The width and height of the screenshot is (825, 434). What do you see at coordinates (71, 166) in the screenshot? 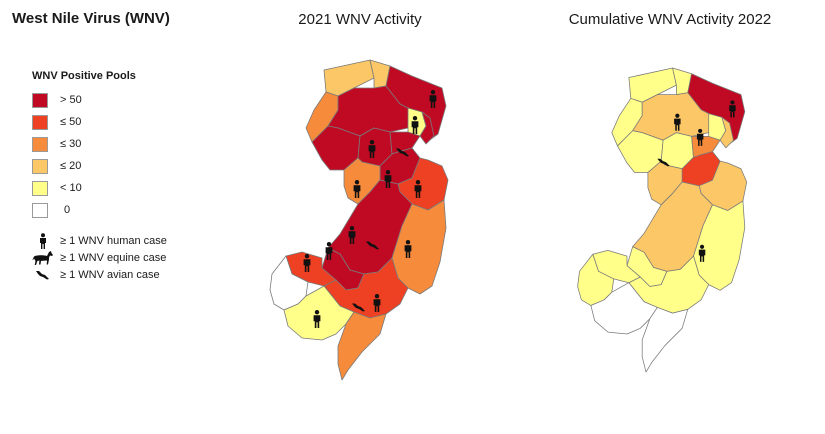
I see `legend-label: ≤ 20` at bounding box center [71, 166].